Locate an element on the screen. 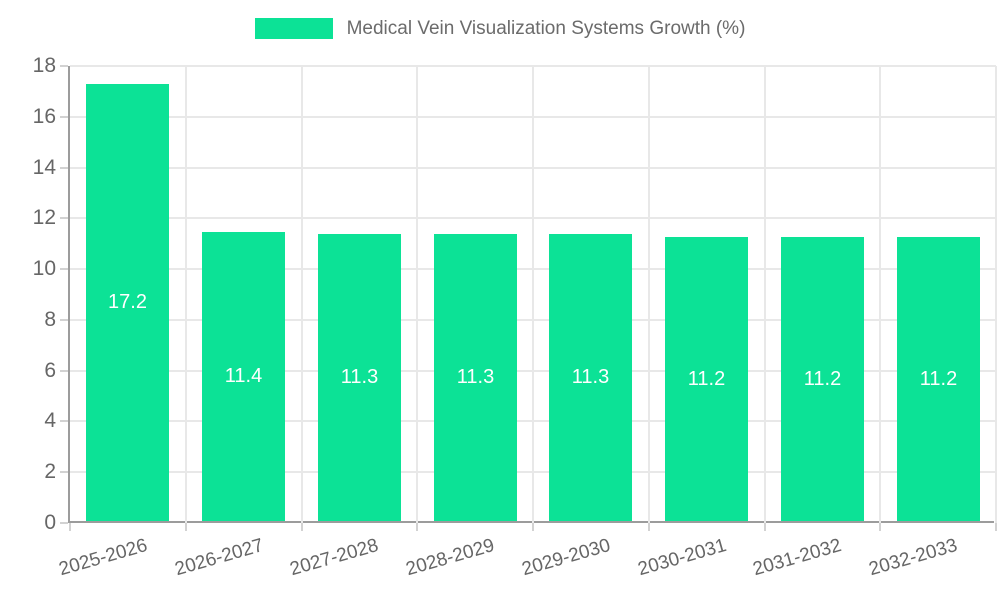 The width and height of the screenshot is (1000, 600). x-axis-tick-label: 2026-2027 is located at coordinates (219, 558).